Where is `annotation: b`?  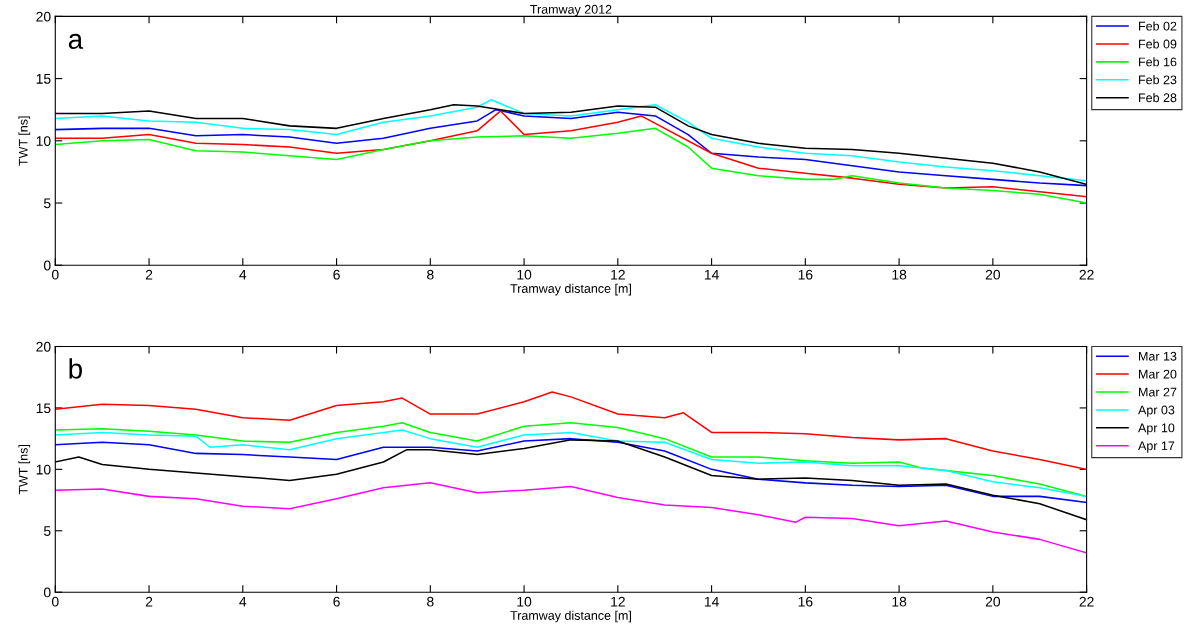
annotation: b is located at coordinates (75, 368).